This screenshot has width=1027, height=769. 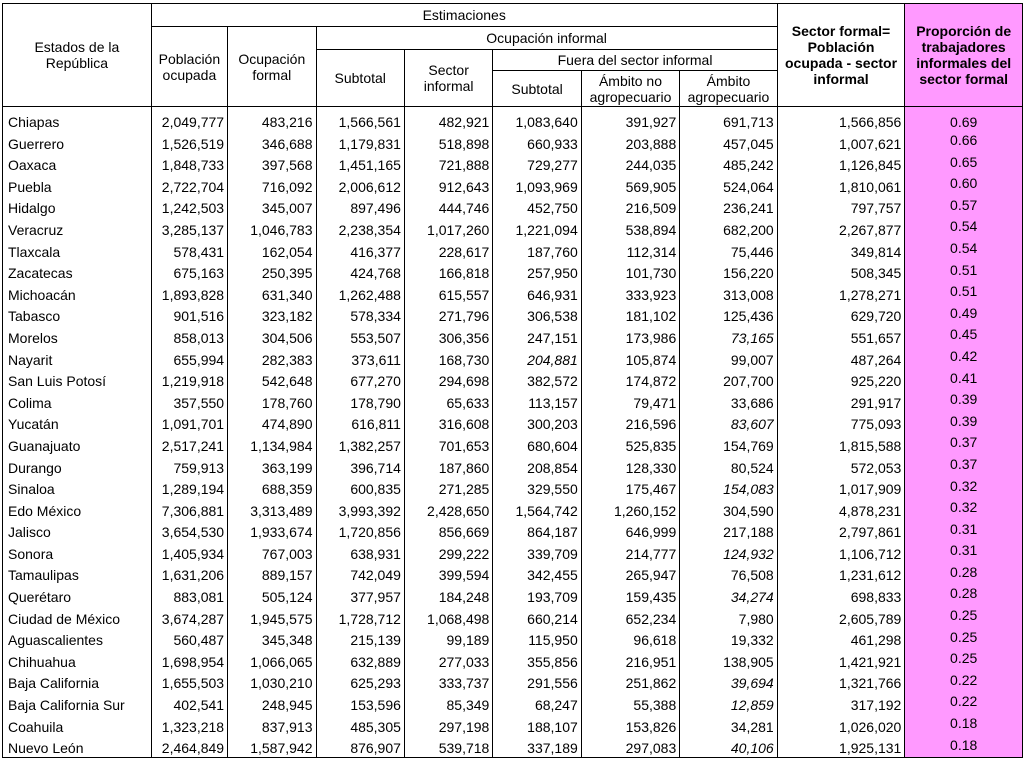 I want to click on sector-informal-cell: 306,356, so click(x=448, y=336).